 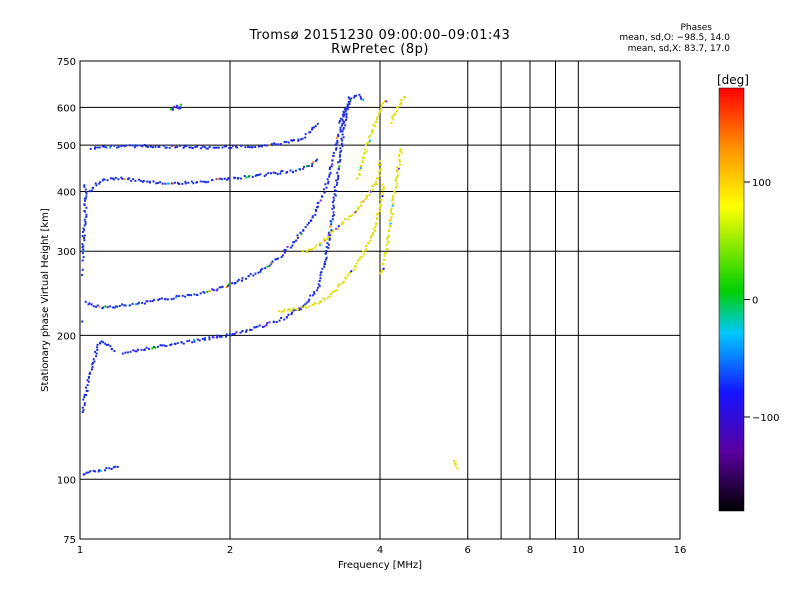 What do you see at coordinates (45, 300) in the screenshot?
I see `y-axis-label: Stationary phase Virtual Height [km]` at bounding box center [45, 300].